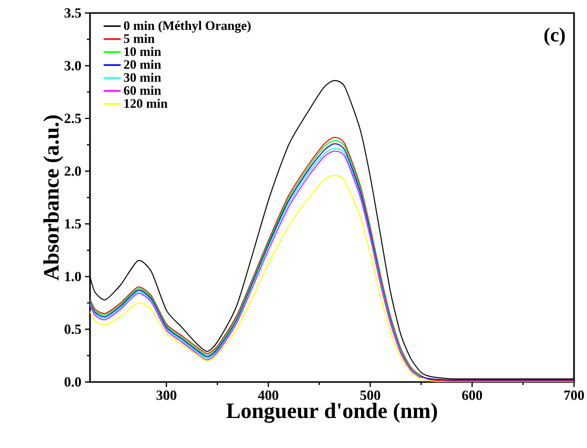 This screenshot has width=587, height=448. Describe the element at coordinates (268, 395) in the screenshot. I see `x-tick-label: 400` at that location.